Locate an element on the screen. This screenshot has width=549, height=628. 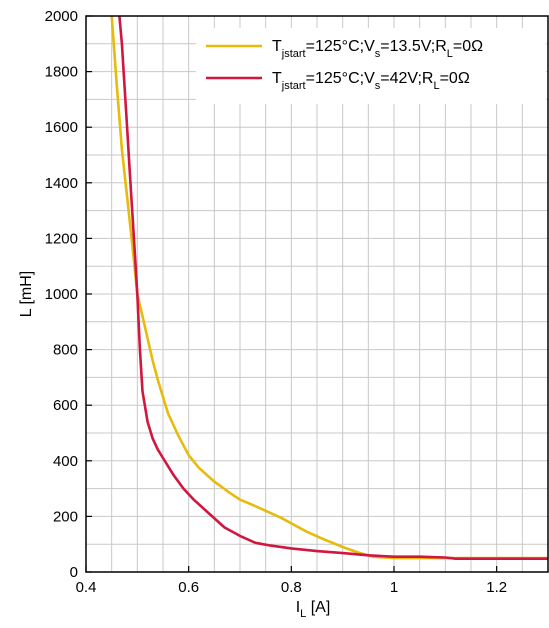
x-tick-label: 0.6 is located at coordinates (188, 587).